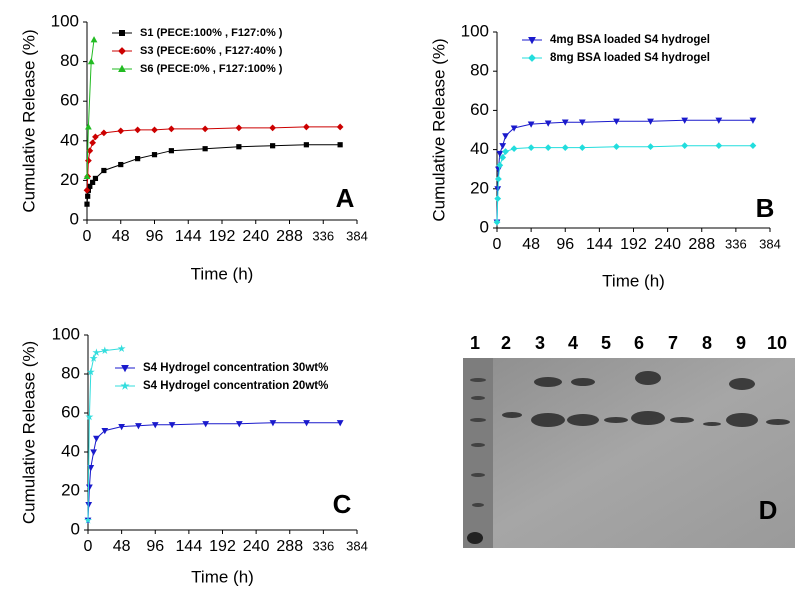  I want to click on x-tick-label: 192, so click(222, 236).